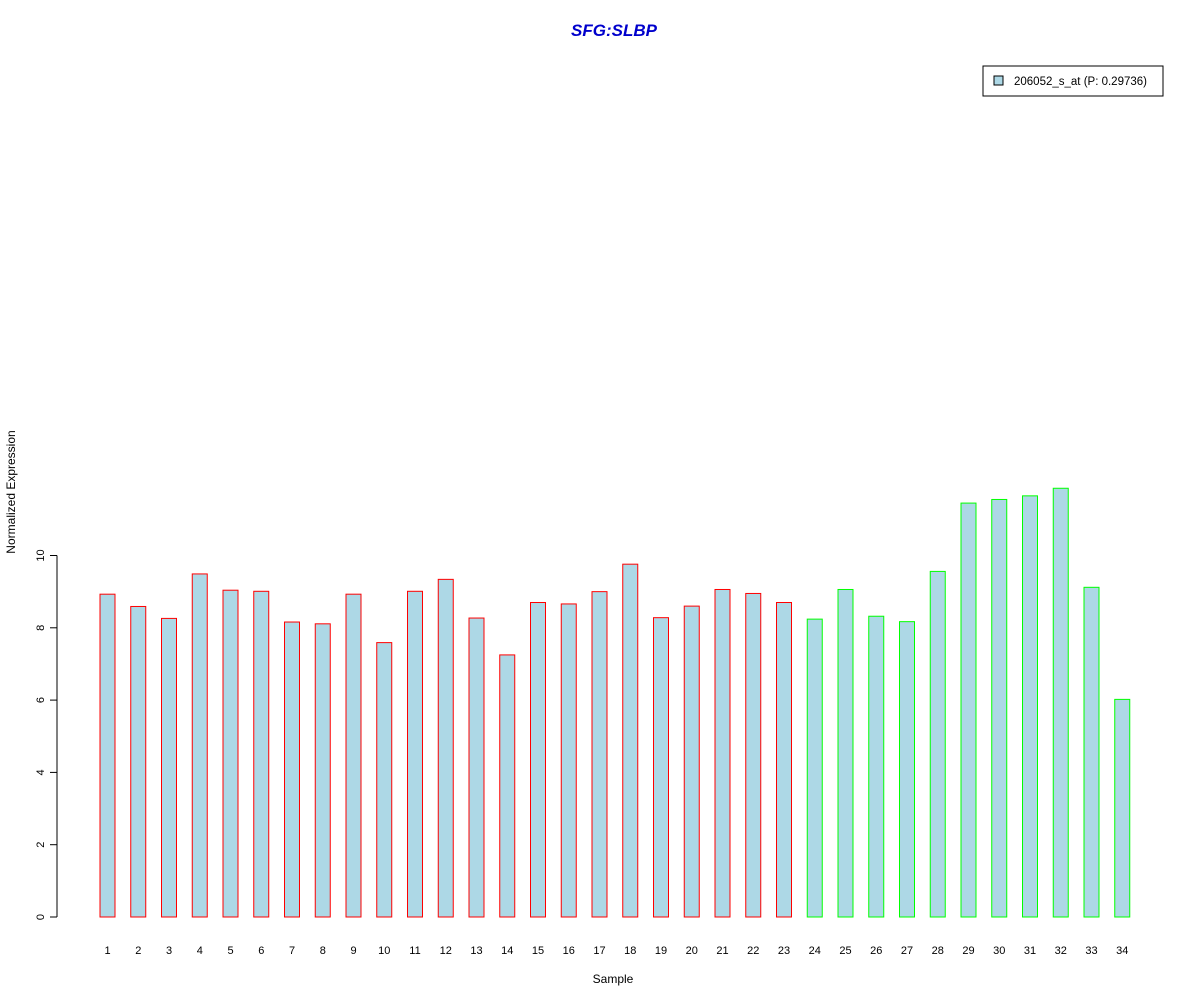 This screenshot has height=1000, width=1200. What do you see at coordinates (292, 951) in the screenshot?
I see `x-tick-label: 7` at bounding box center [292, 951].